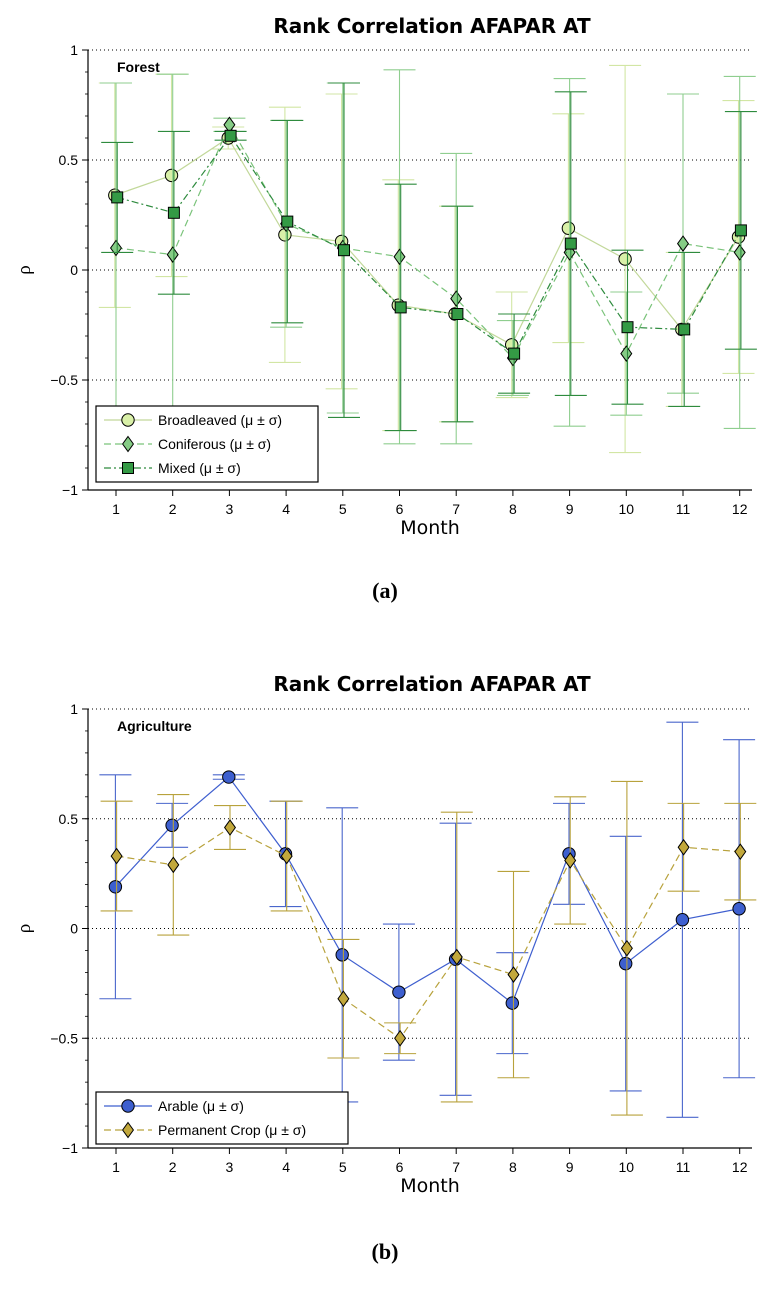 This screenshot has height=1293, width=763. I want to click on legend: Arable (μ ± σ) Permanent Crop (μ ± σ), so click(222, 1118).